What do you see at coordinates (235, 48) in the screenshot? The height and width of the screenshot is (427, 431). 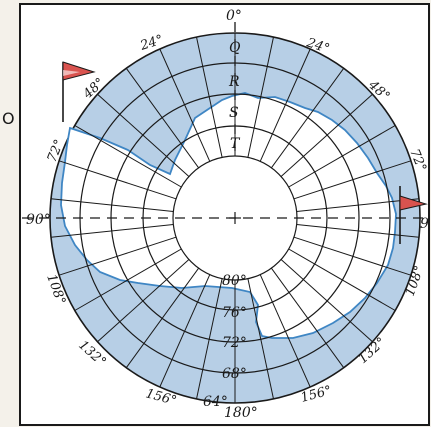 I see `grid-row-q: Q` at bounding box center [235, 48].